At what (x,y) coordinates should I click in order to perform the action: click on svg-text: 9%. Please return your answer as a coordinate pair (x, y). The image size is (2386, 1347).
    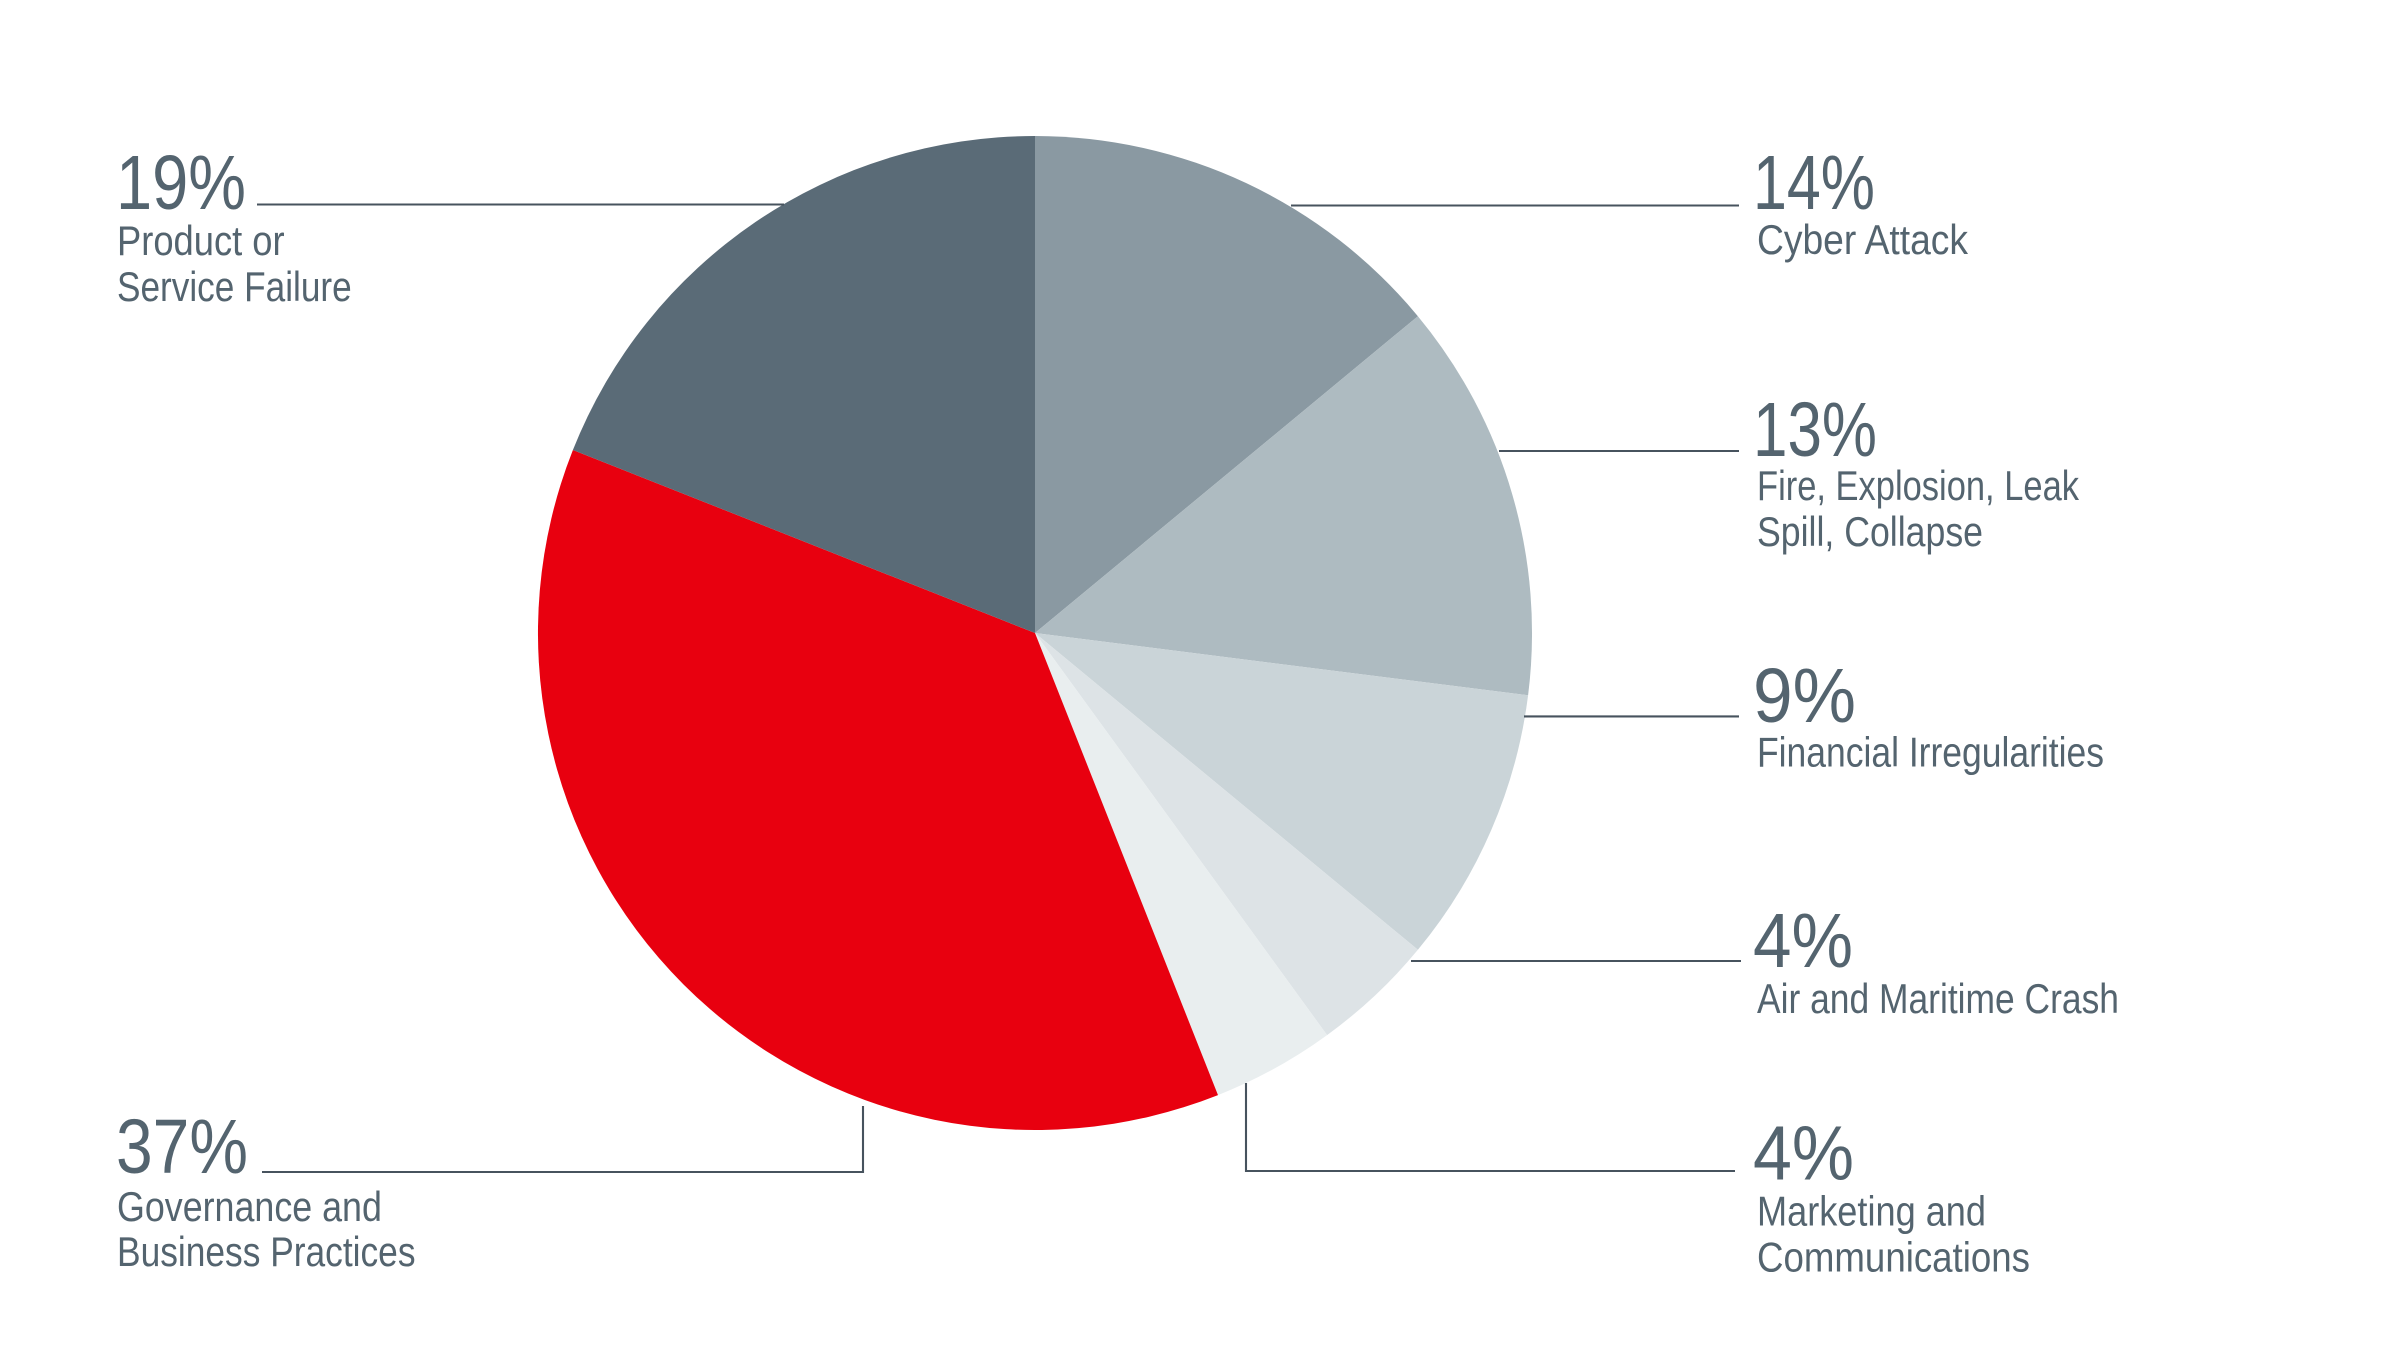
    Looking at the image, I should click on (1804, 696).